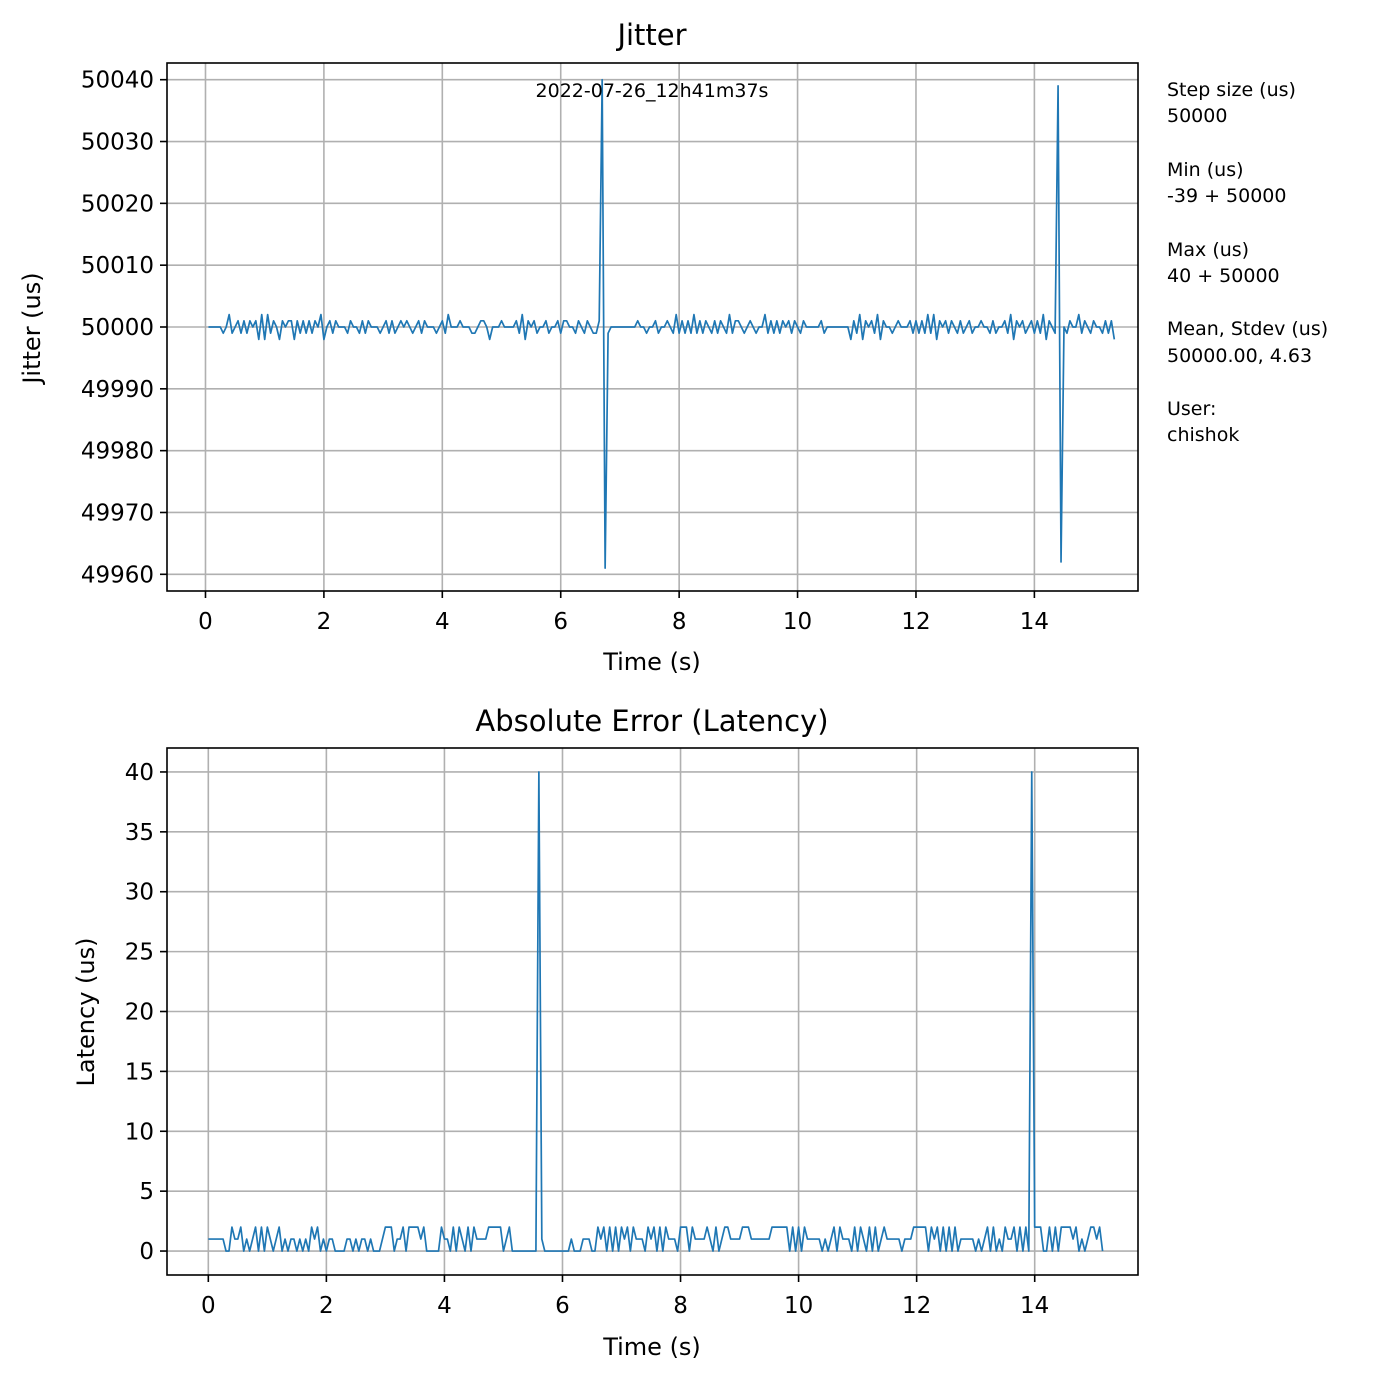  Describe the element at coordinates (117, 266) in the screenshot. I see `jitter-y-tick-label: 50010` at that location.